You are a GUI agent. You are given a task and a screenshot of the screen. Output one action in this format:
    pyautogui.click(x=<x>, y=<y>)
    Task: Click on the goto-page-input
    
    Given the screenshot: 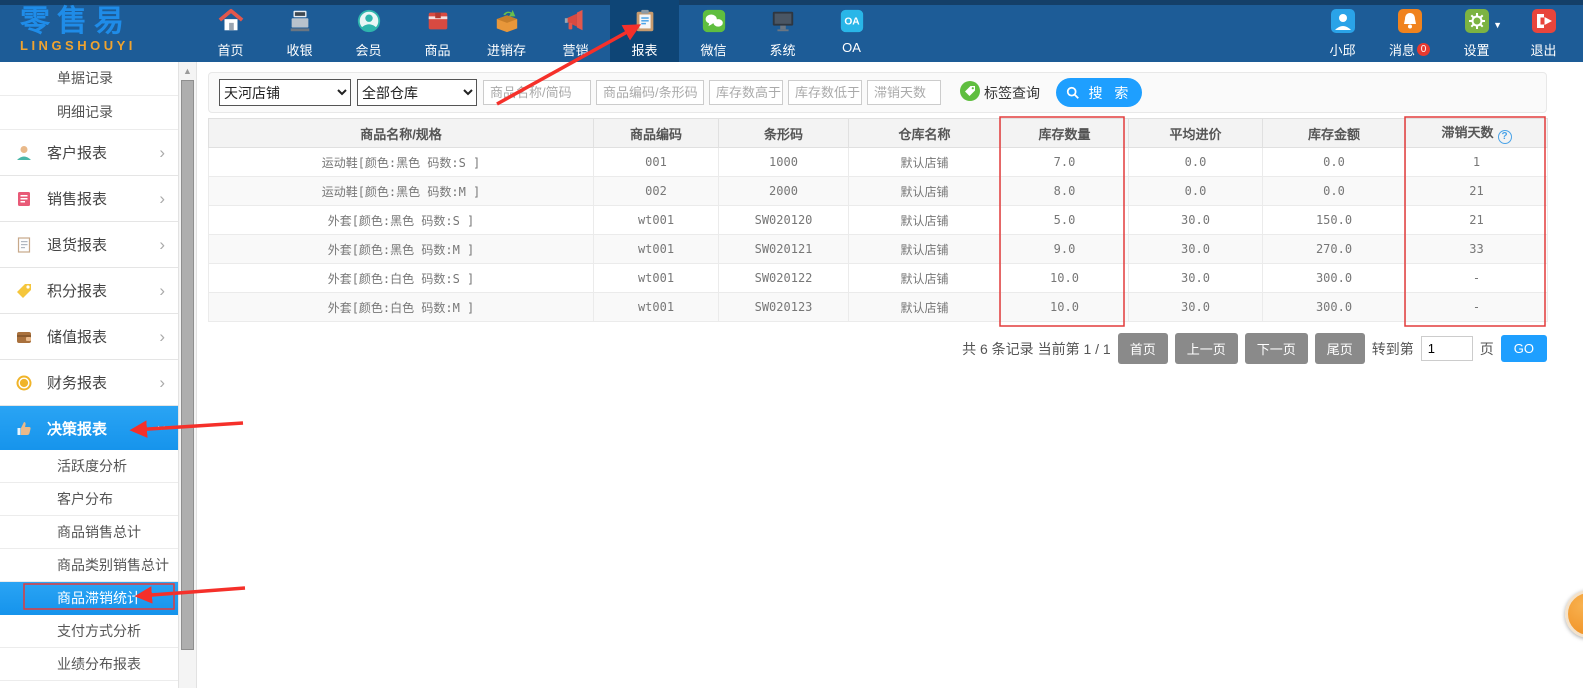 What is the action you would take?
    pyautogui.click(x=1446, y=348)
    